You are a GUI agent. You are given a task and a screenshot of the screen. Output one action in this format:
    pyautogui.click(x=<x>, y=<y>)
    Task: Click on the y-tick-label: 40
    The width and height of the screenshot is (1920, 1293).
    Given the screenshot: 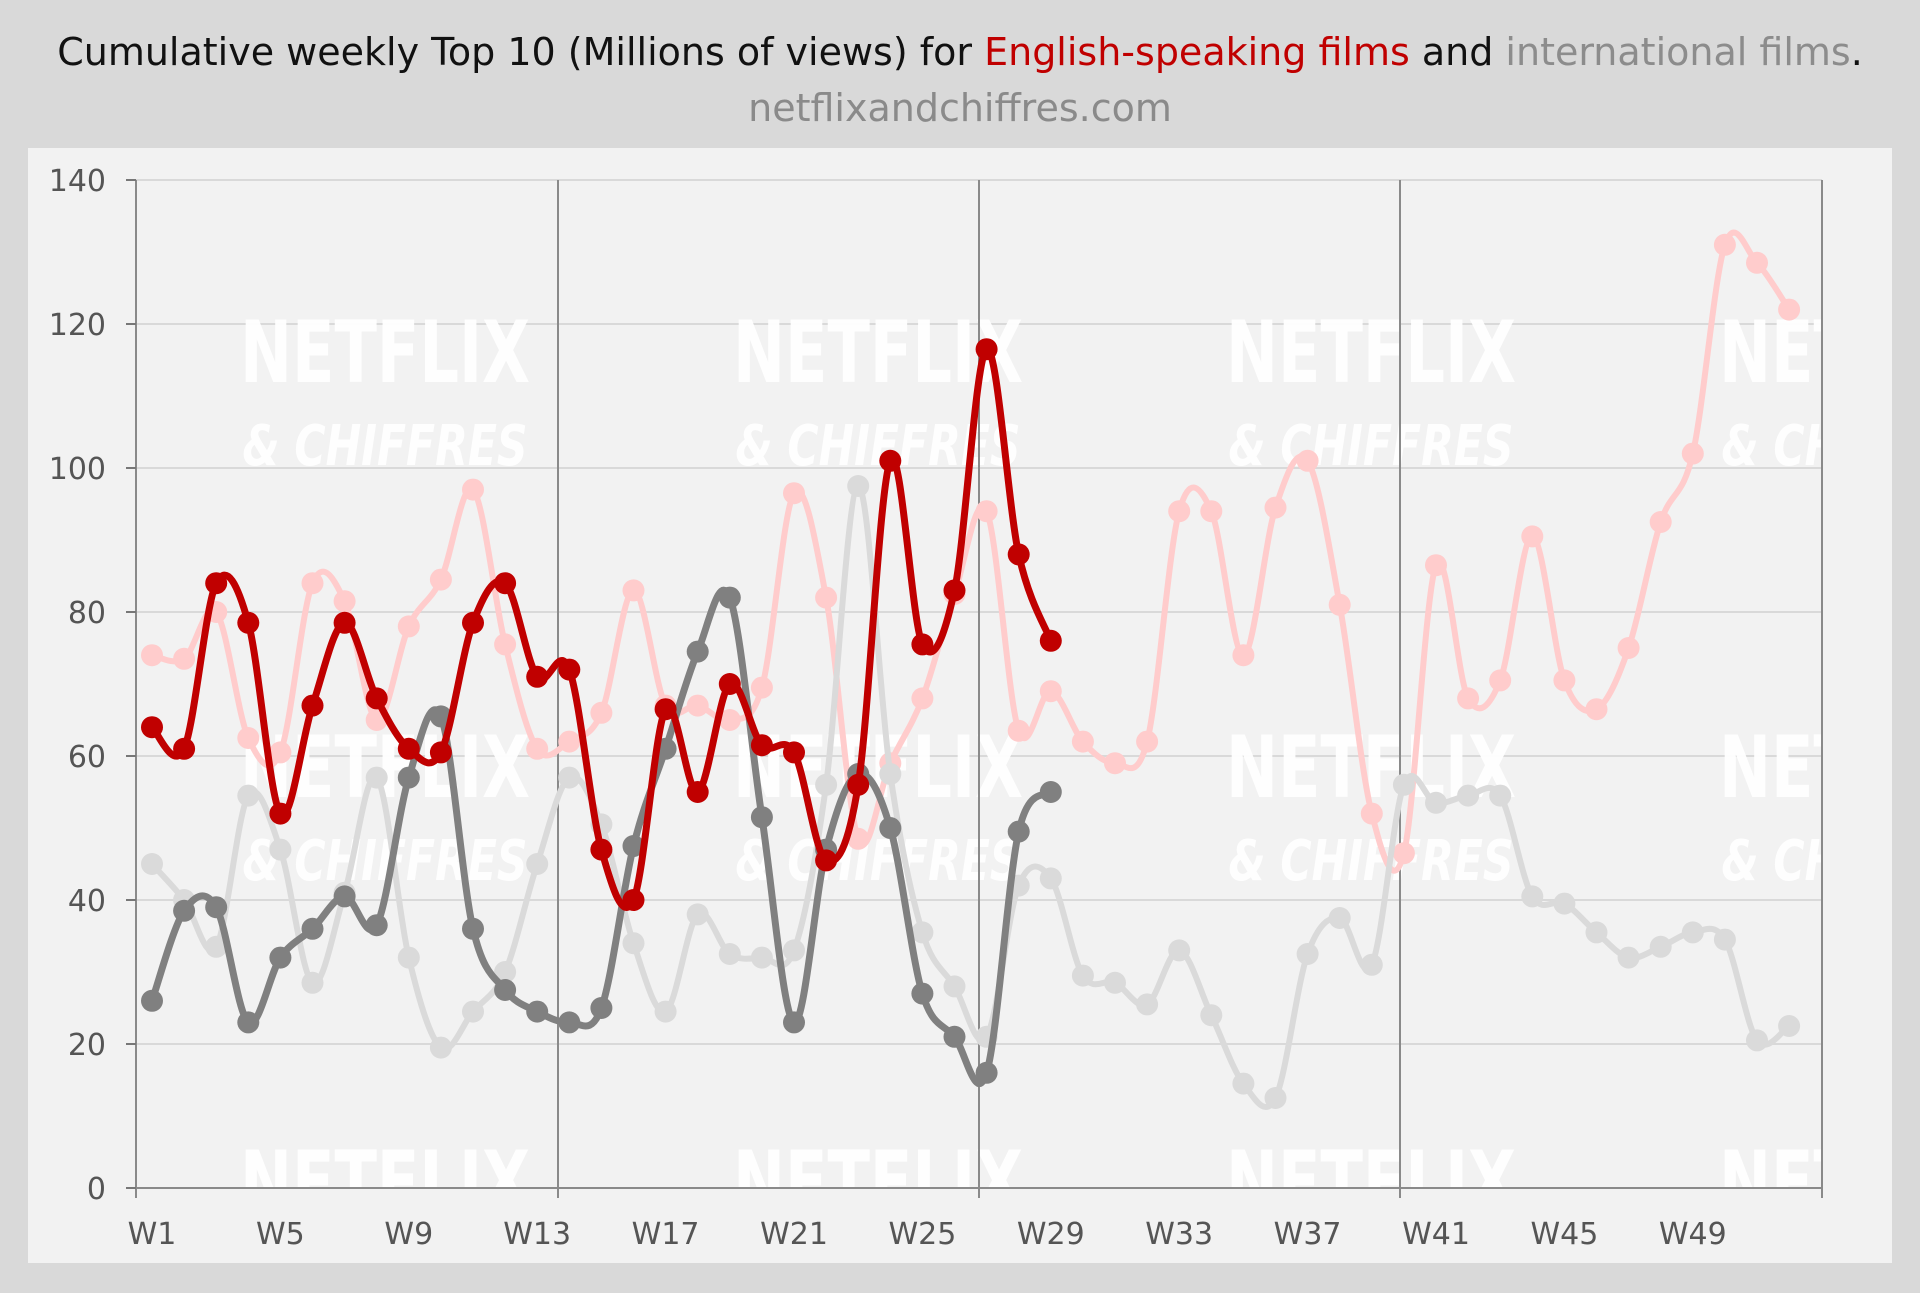 What is the action you would take?
    pyautogui.click(x=87, y=901)
    